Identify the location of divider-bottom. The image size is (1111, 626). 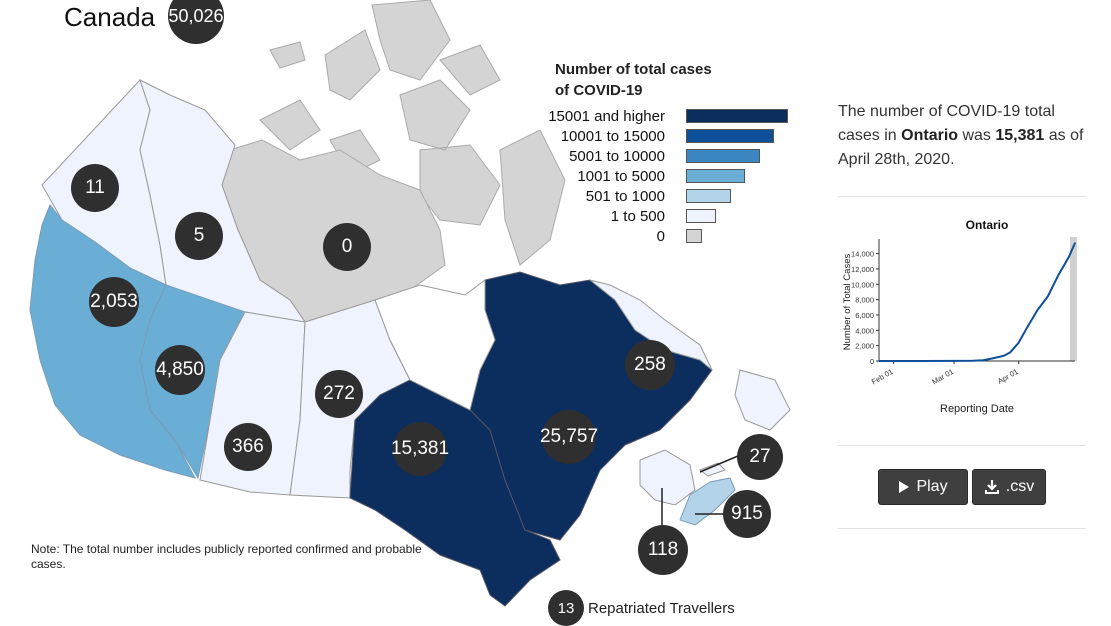
(962, 528).